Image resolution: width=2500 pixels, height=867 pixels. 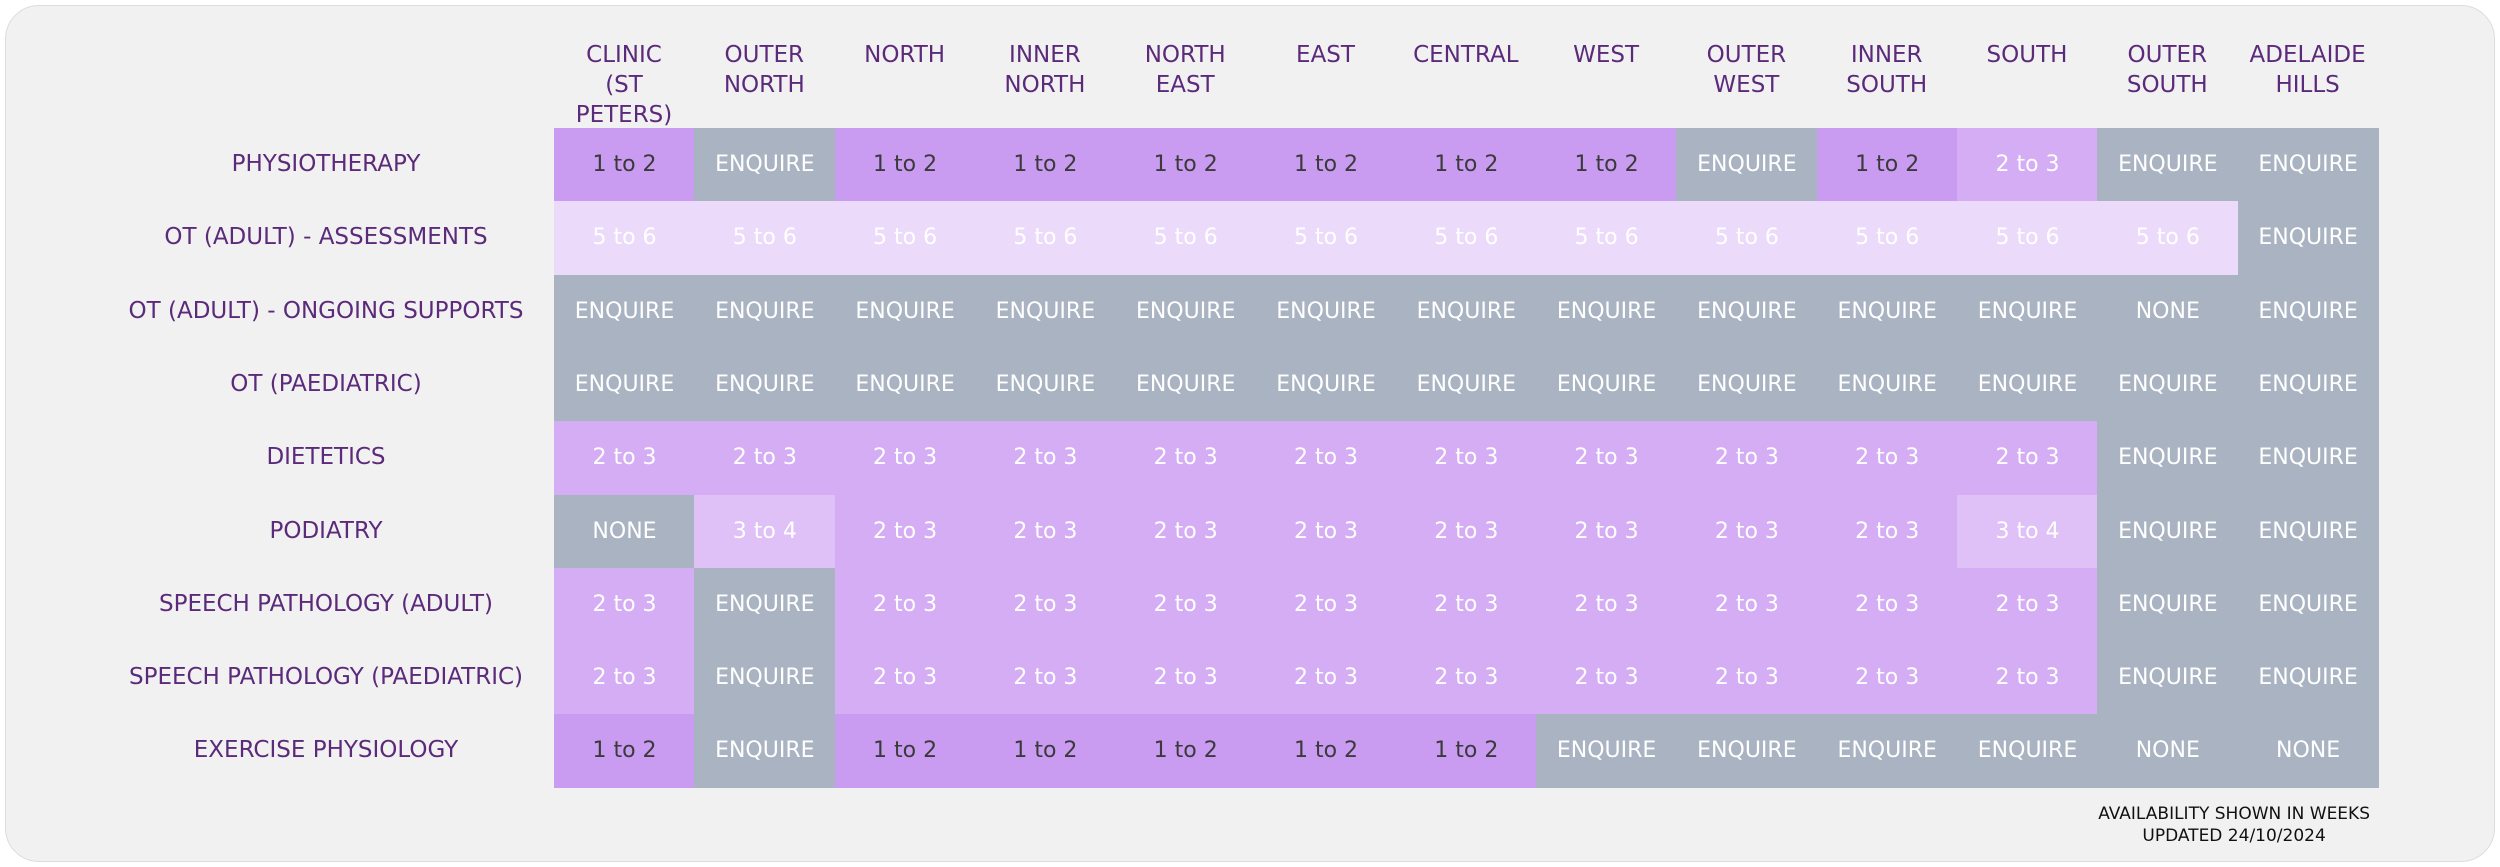 What do you see at coordinates (326, 457) in the screenshot?
I see `row-label: DIETETICS` at bounding box center [326, 457].